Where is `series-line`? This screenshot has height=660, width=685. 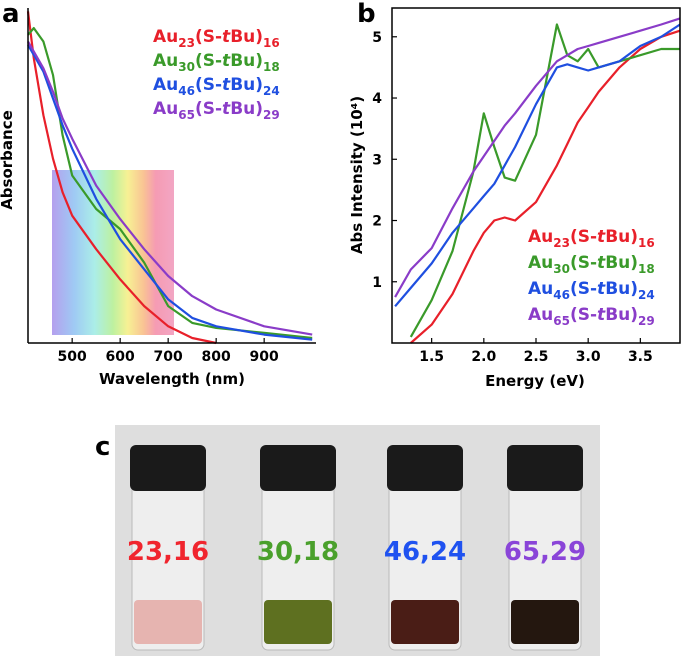 series-line is located at coordinates (121, 178).